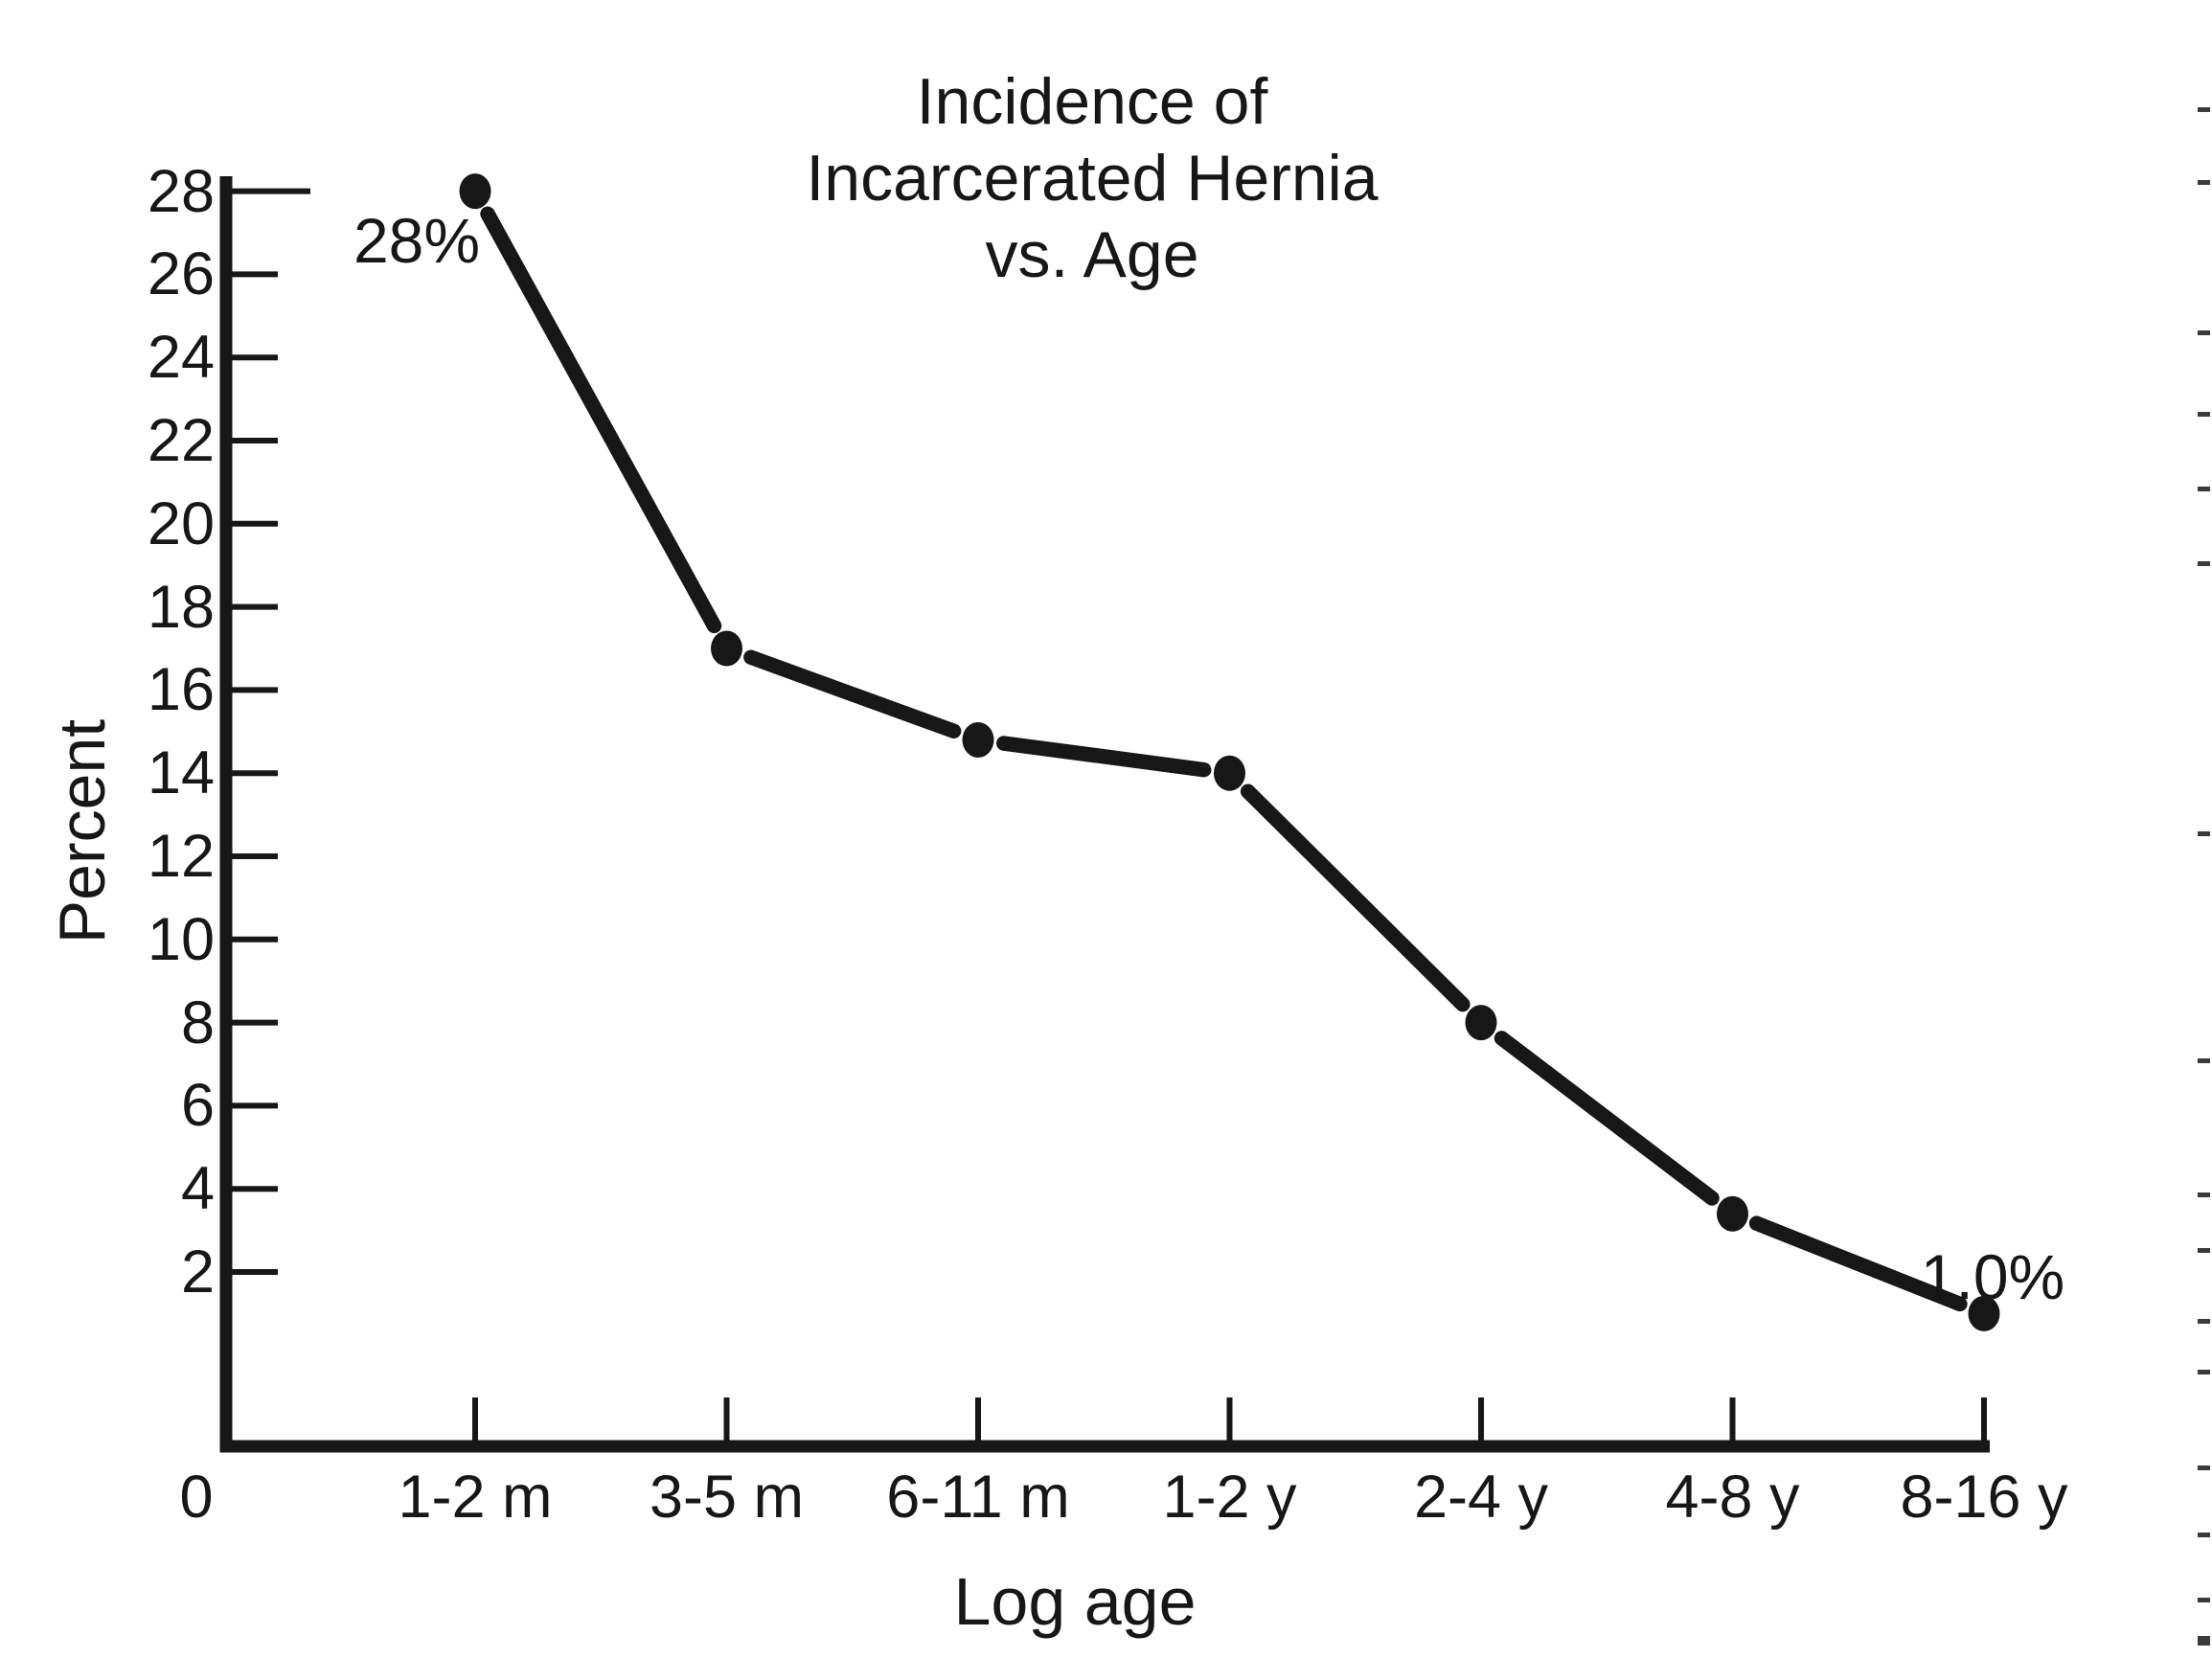  Describe the element at coordinates (181, 523) in the screenshot. I see `y-tick-label: 20` at that location.